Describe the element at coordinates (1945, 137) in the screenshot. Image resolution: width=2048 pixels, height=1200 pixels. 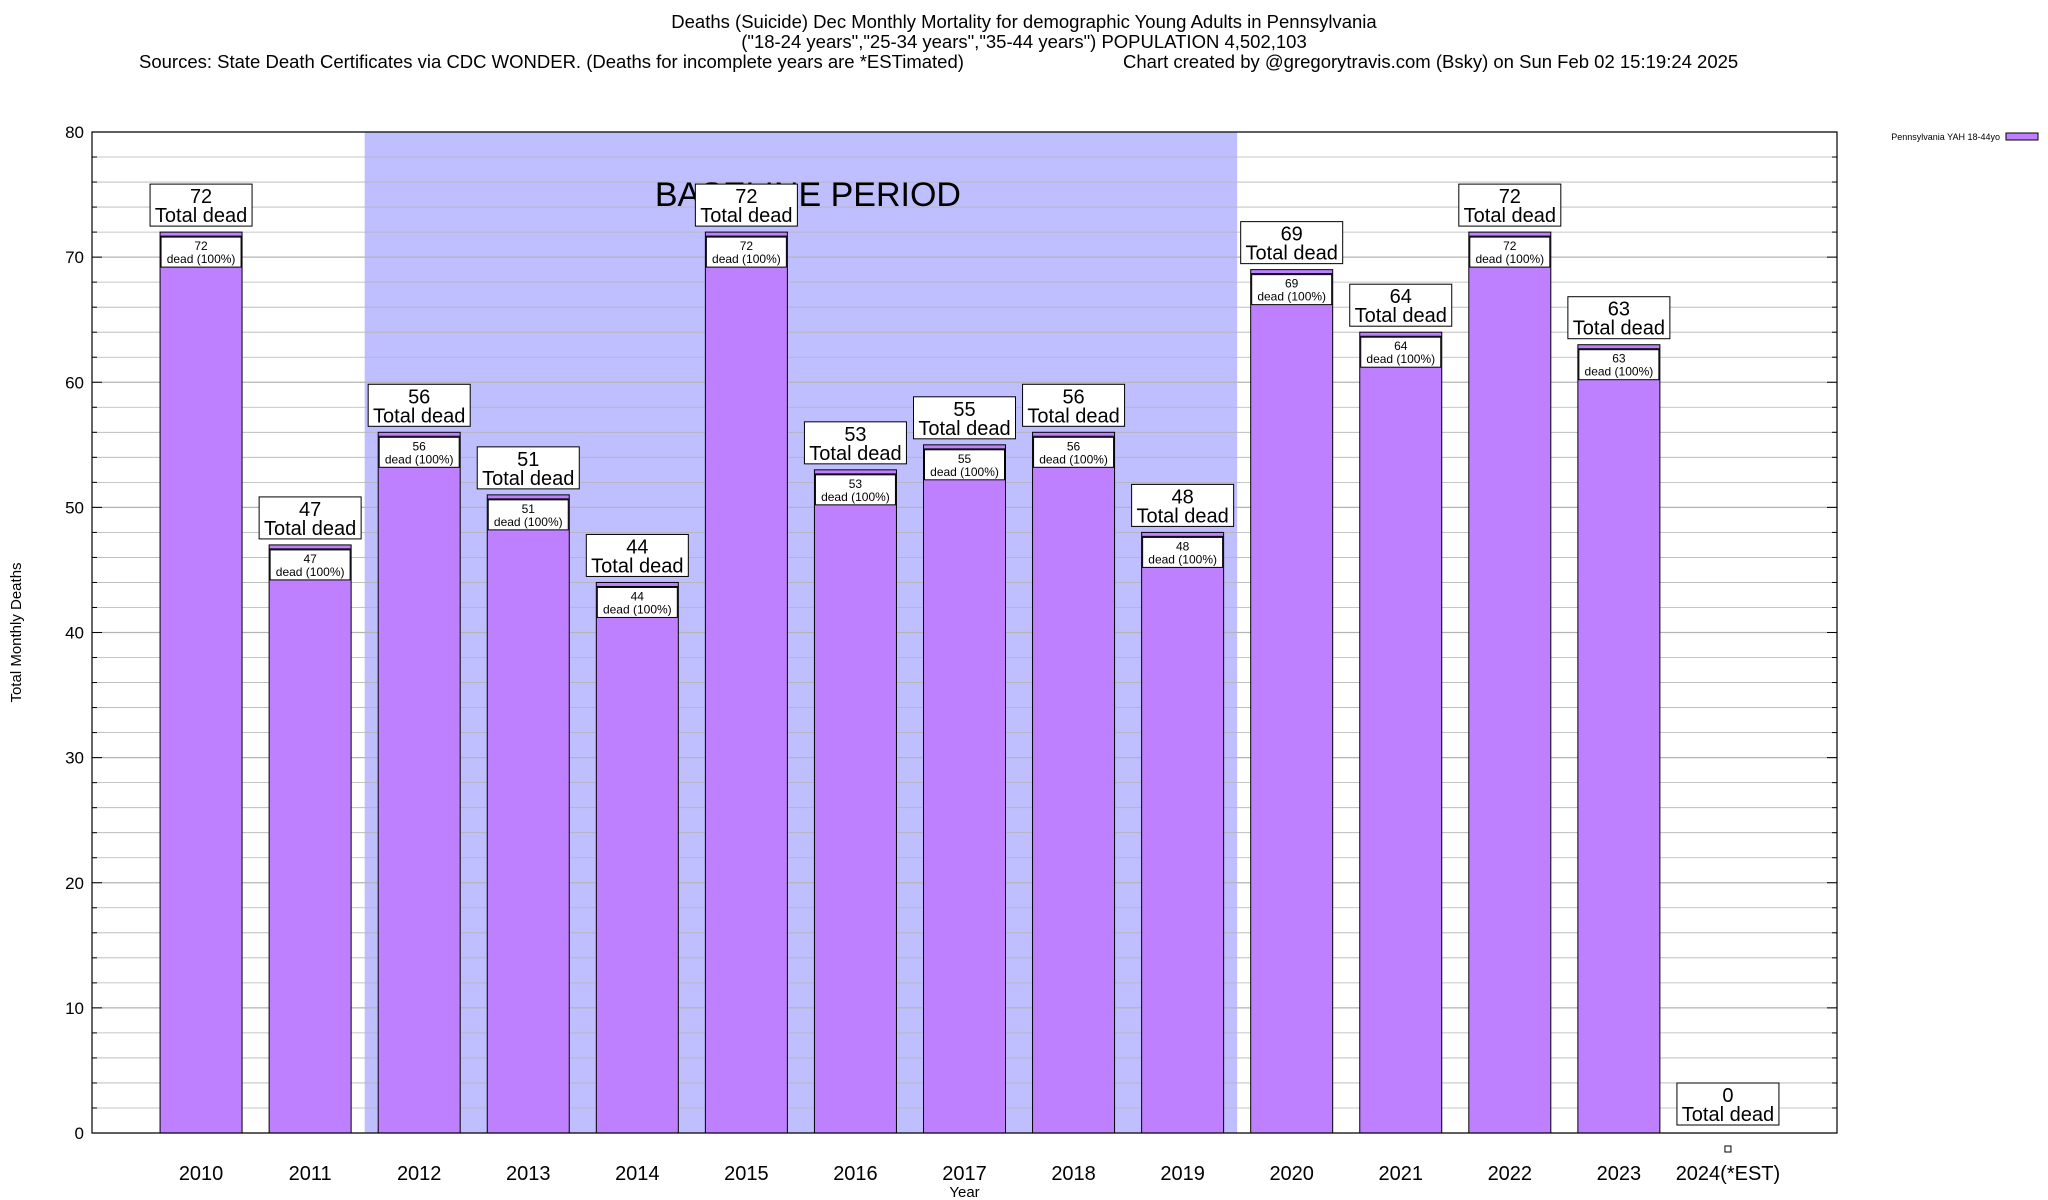
I see `legend-label: Pennsylvania YAH 18-44yo` at that location.